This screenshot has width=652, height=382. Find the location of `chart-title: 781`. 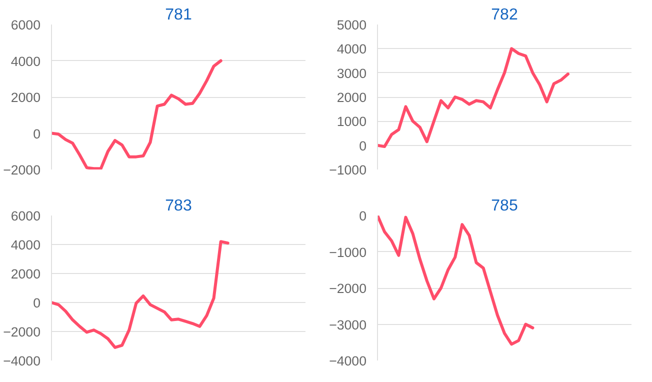

chart-title: 781 is located at coordinates (178, 15).